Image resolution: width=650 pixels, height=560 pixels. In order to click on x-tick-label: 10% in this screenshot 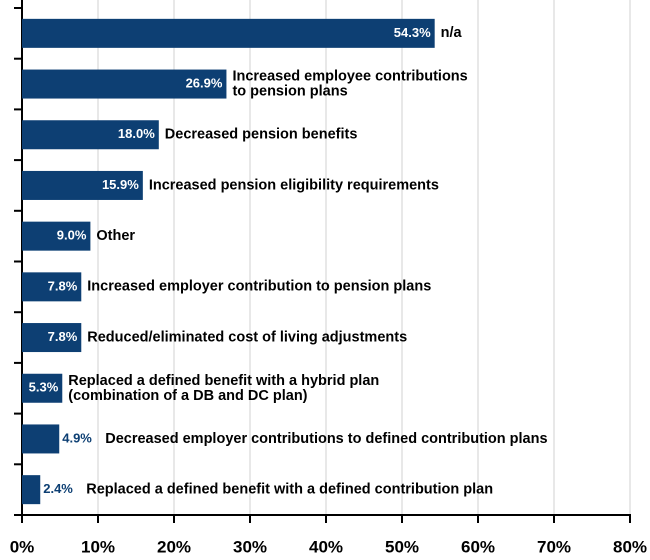, I will do `click(98, 546)`.